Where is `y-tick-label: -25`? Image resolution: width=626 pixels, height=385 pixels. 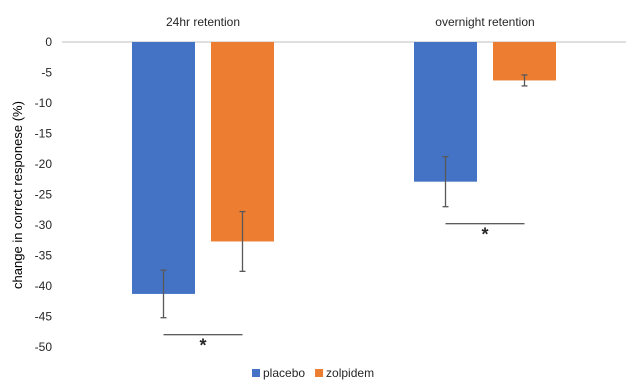
y-tick-label: -25 is located at coordinates (44, 195).